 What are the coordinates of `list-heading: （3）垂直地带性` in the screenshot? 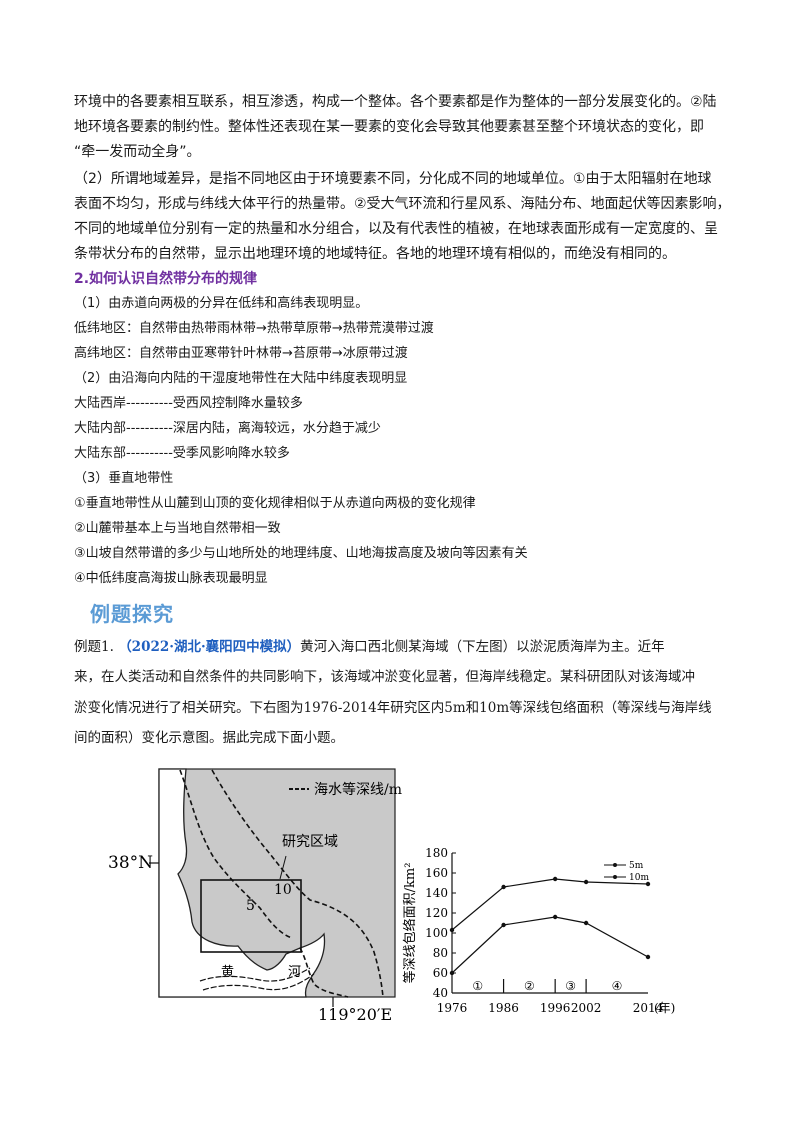 It's located at (124, 478).